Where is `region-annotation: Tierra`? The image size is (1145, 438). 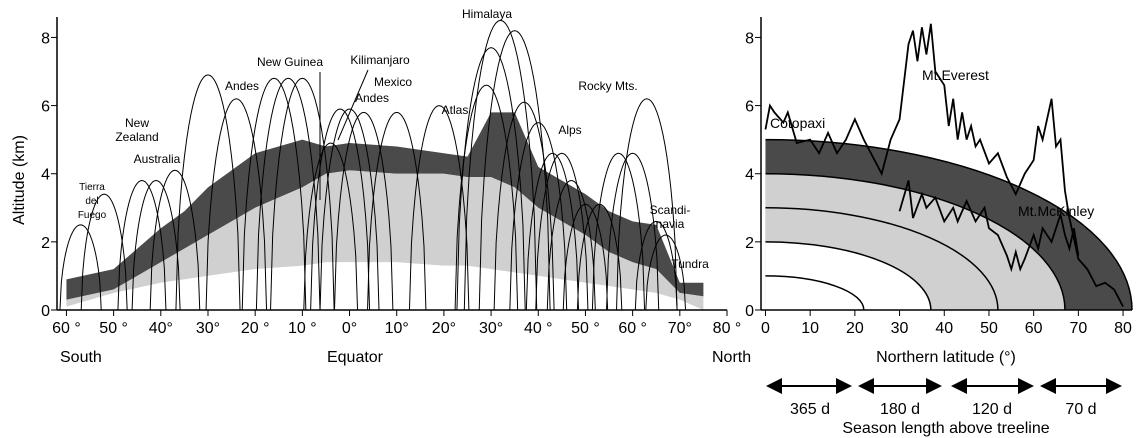
region-annotation: Tierra is located at coordinates (92, 187).